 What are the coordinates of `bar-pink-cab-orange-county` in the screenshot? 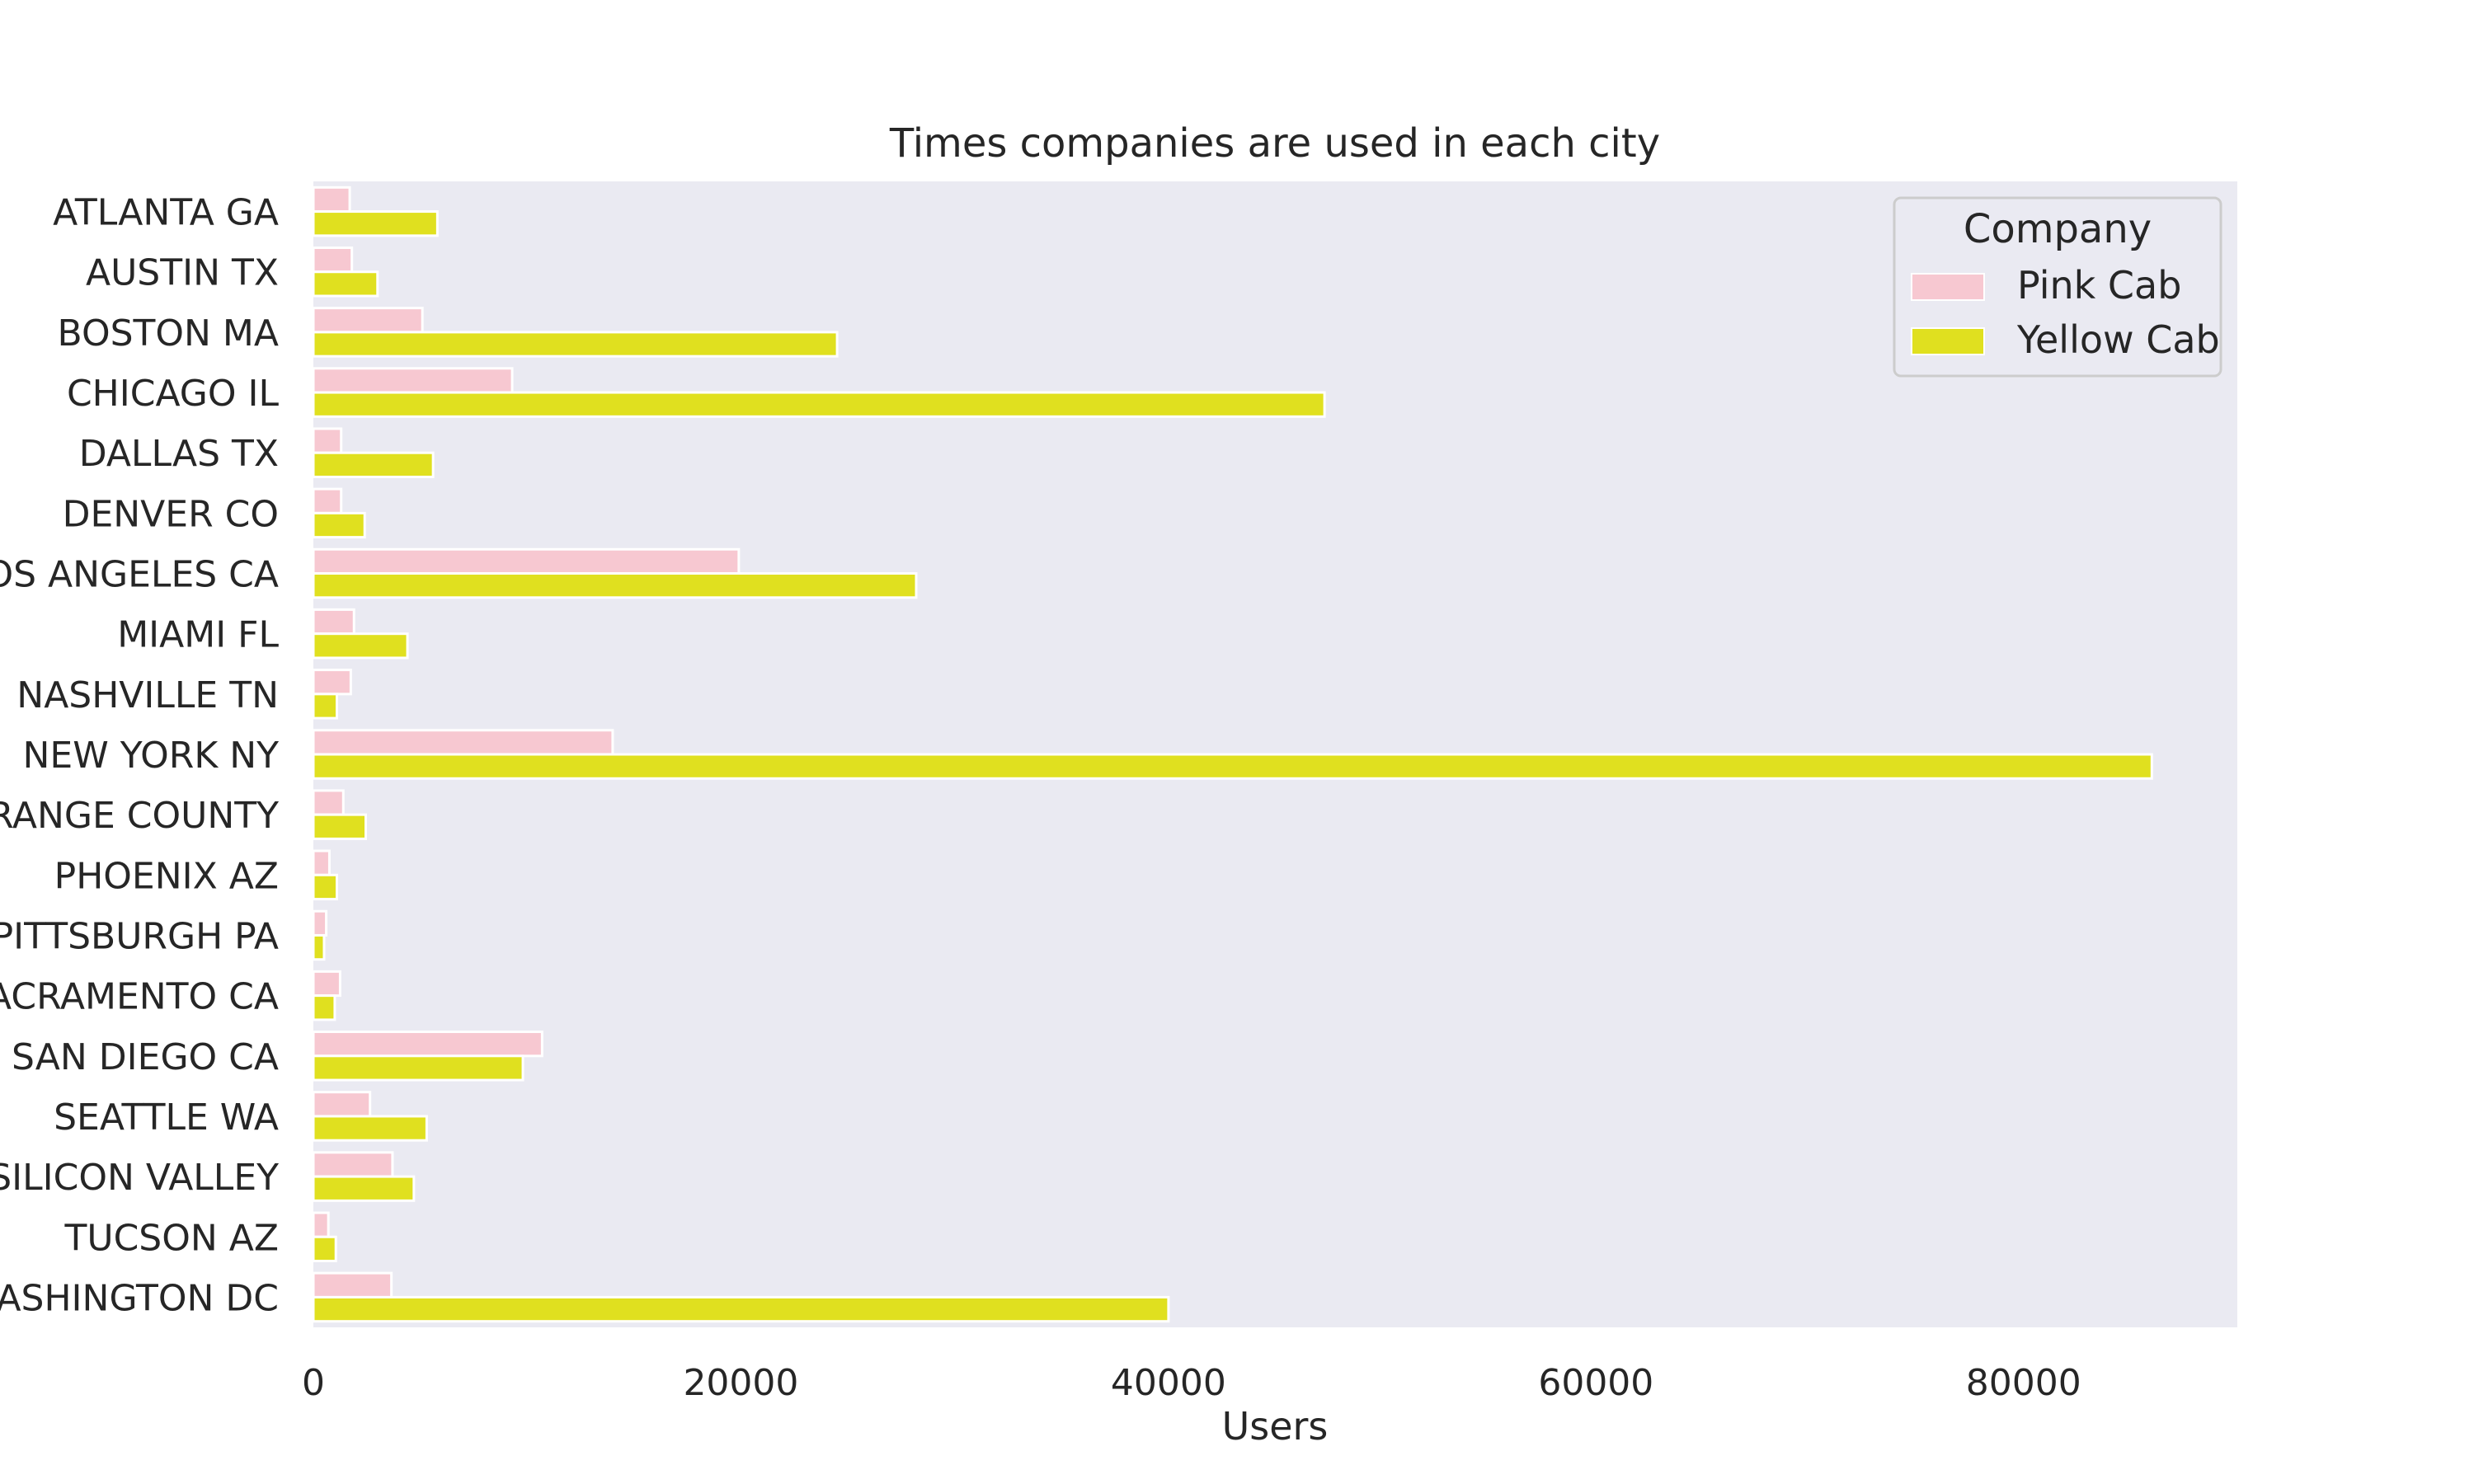 It's located at (328, 802).